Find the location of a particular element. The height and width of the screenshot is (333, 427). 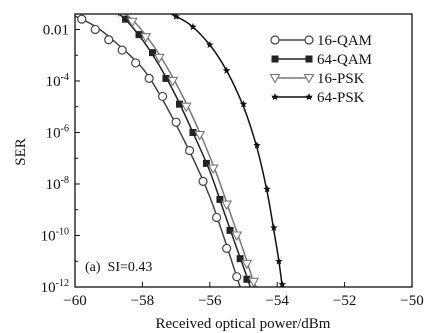

y-tick-label: 10⁻⁴ is located at coordinates (57, 81).